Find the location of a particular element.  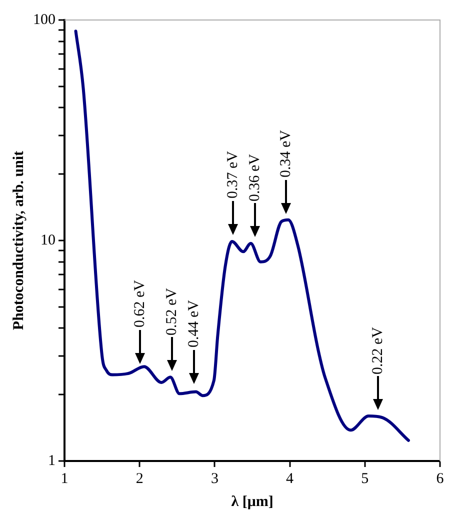

y-tick-label: 100 is located at coordinates (44, 20).